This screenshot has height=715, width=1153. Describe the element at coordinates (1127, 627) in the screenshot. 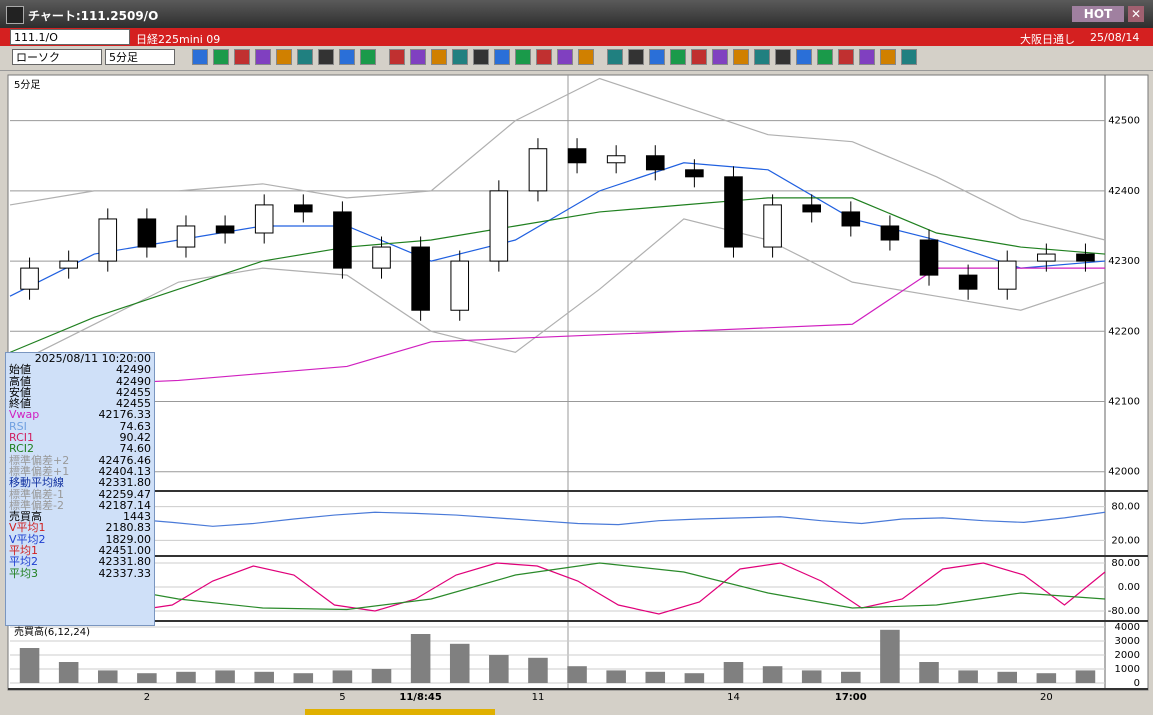

I see `y-tick-label: 4000` at that location.